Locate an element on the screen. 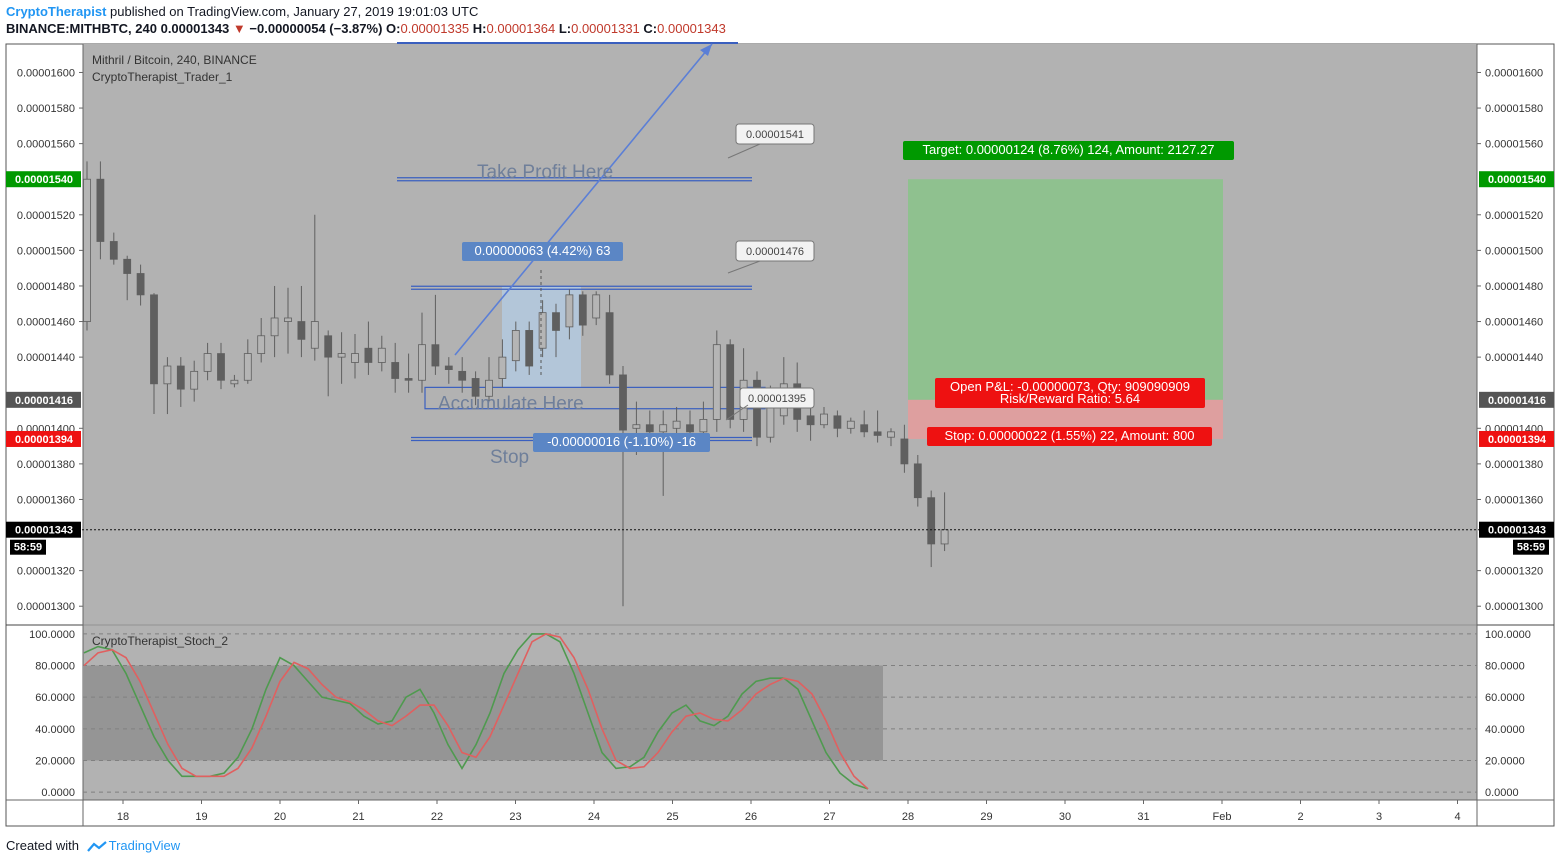  price-tick-label-right: 0.00001580 is located at coordinates (1514, 109).